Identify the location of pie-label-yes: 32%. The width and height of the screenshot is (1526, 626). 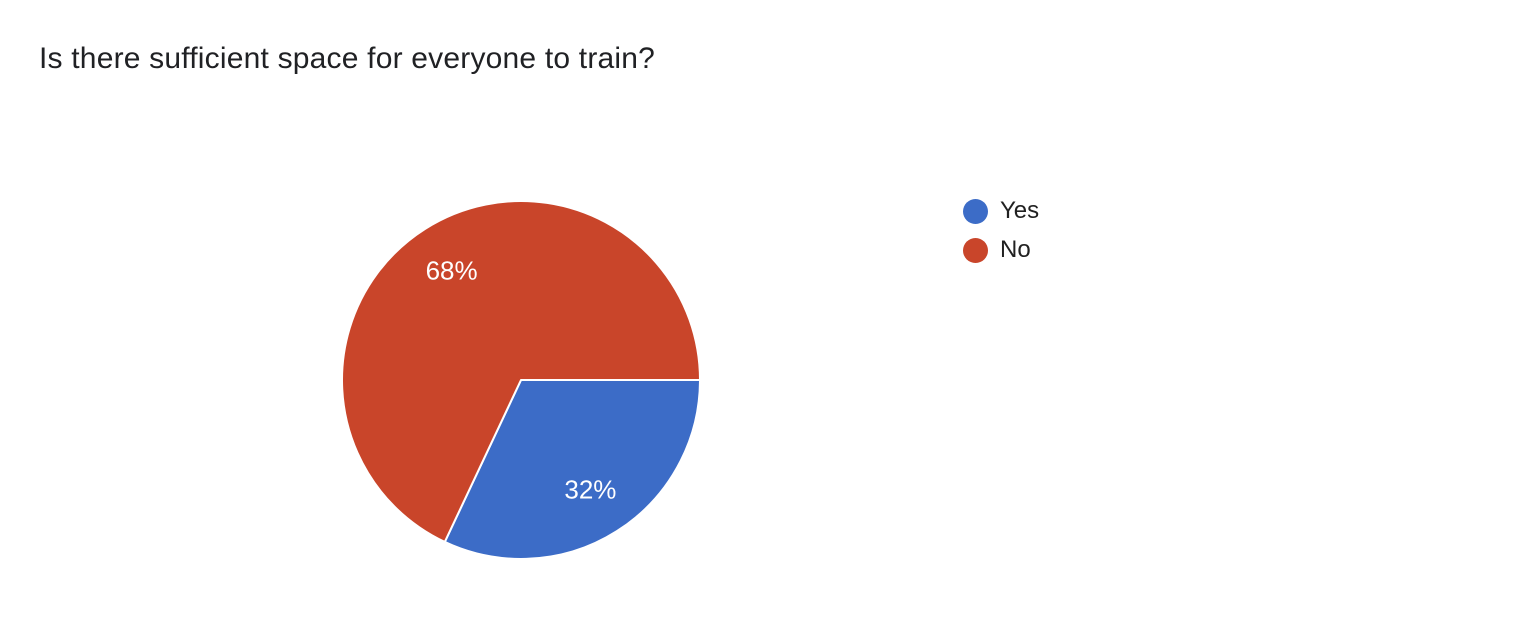
(590, 490).